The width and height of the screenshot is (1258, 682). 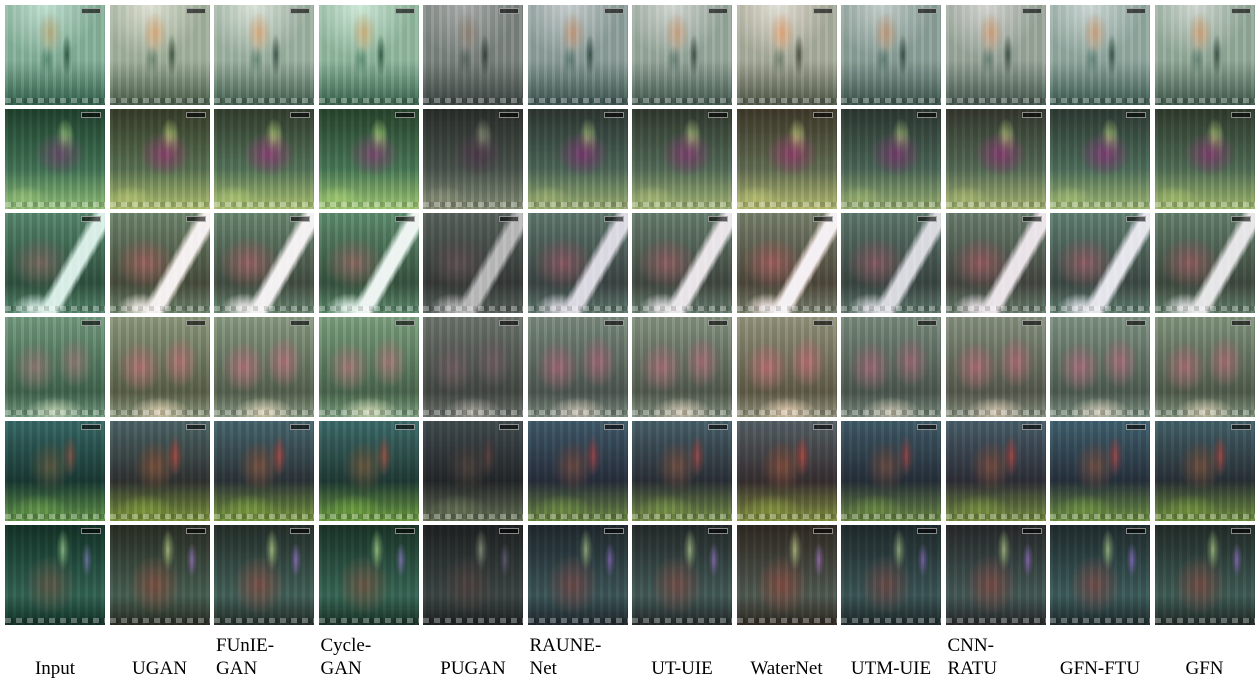 What do you see at coordinates (472, 668) in the screenshot?
I see `column-label-line: PUGAN` at bounding box center [472, 668].